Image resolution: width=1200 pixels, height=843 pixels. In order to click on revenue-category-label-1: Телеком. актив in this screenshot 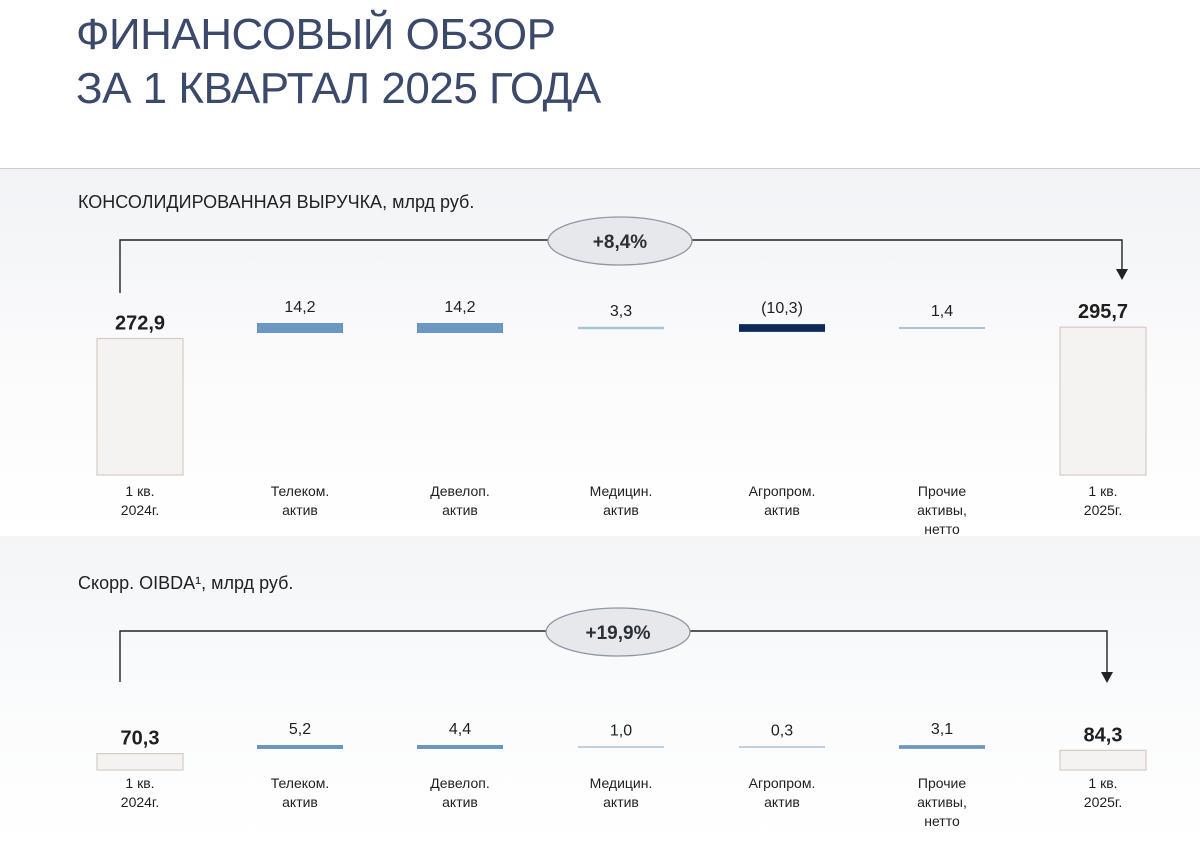, I will do `click(300, 500)`.